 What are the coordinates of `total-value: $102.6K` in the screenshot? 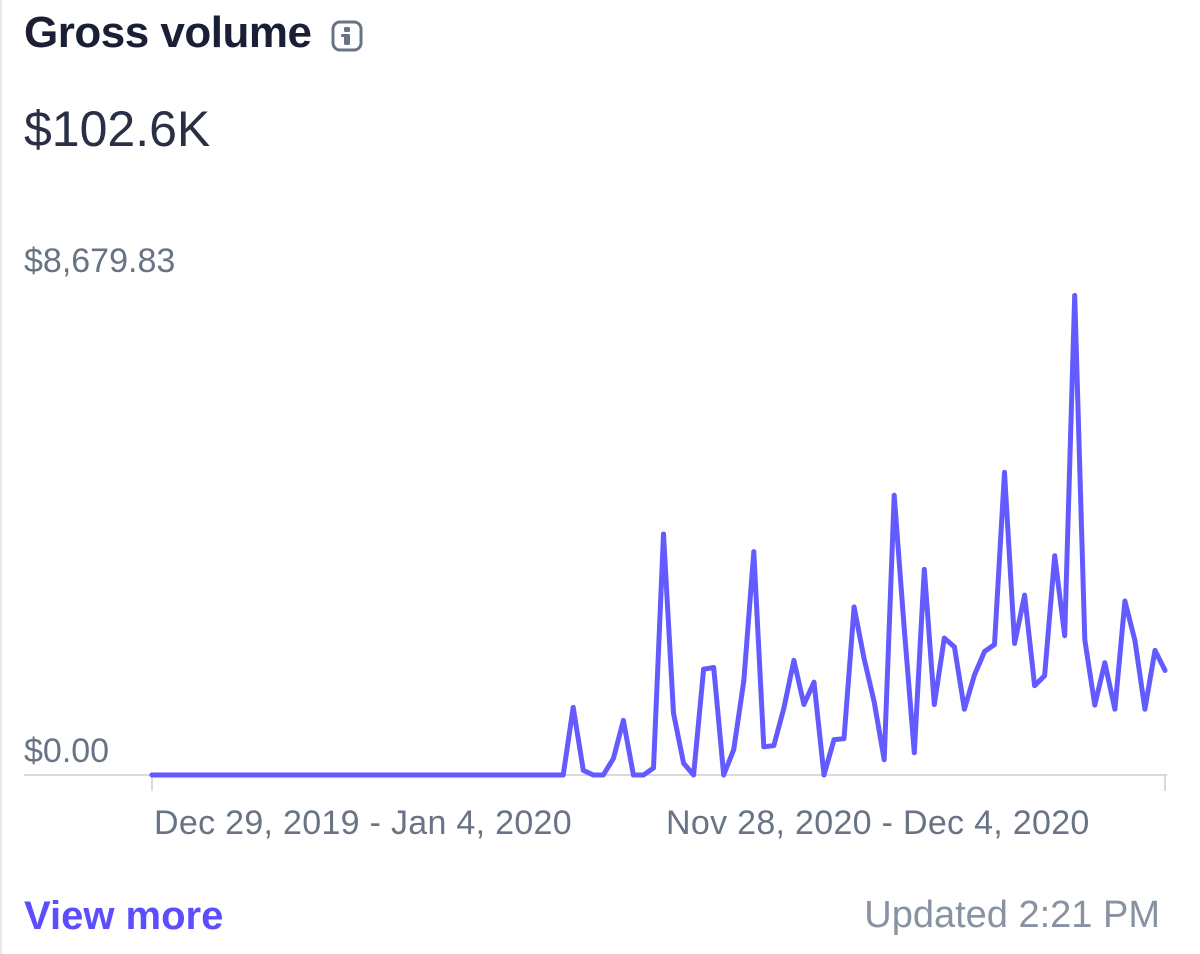 It's located at (117, 129).